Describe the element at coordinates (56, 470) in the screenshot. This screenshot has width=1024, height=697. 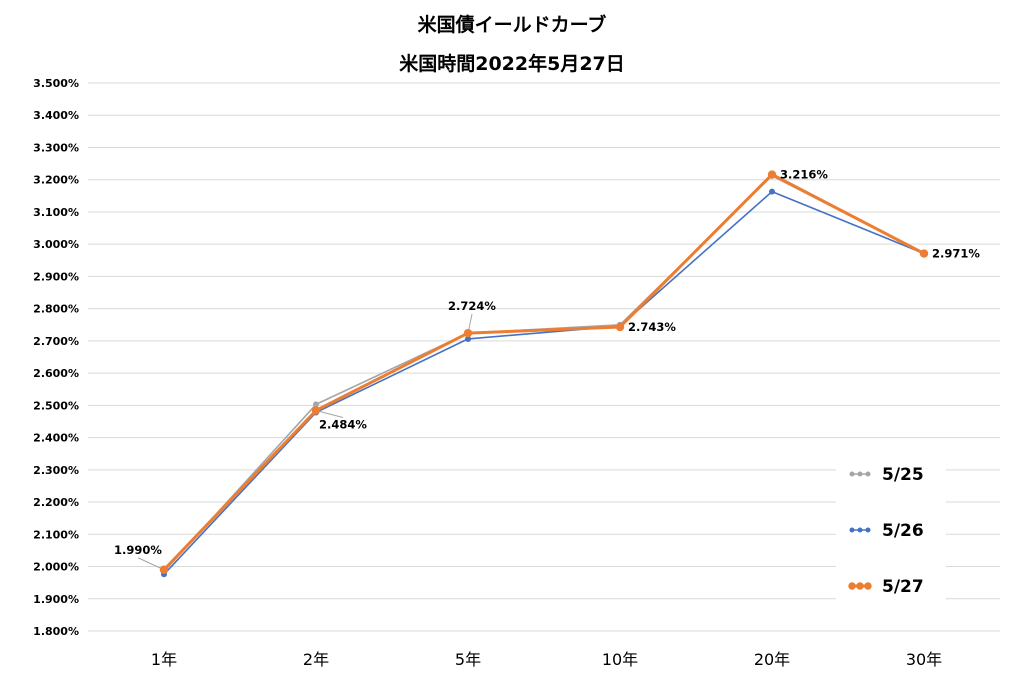
I see `y-tick-label: 2.300%` at that location.